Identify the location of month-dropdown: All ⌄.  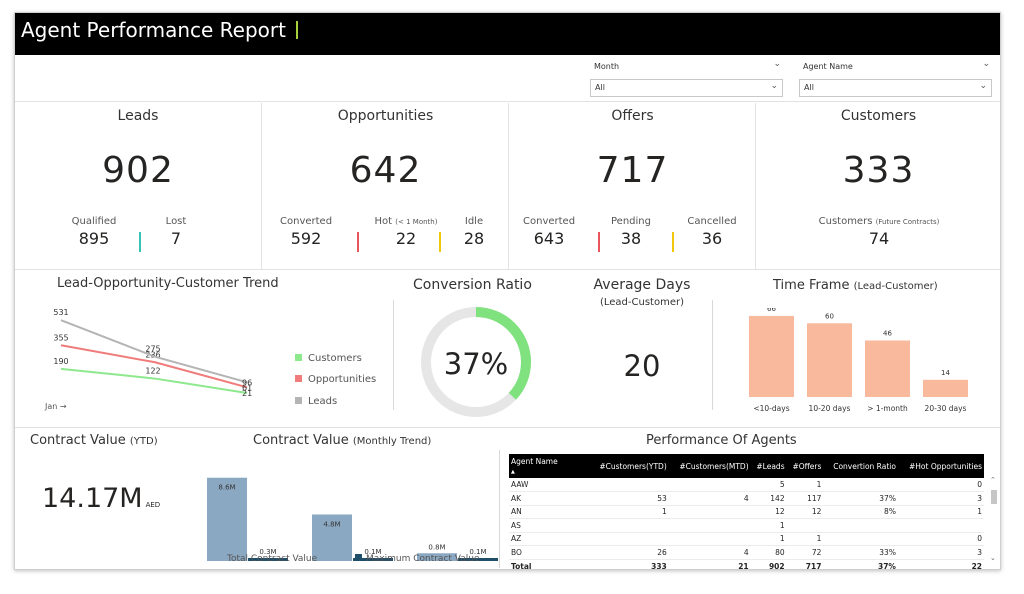
(686, 88).